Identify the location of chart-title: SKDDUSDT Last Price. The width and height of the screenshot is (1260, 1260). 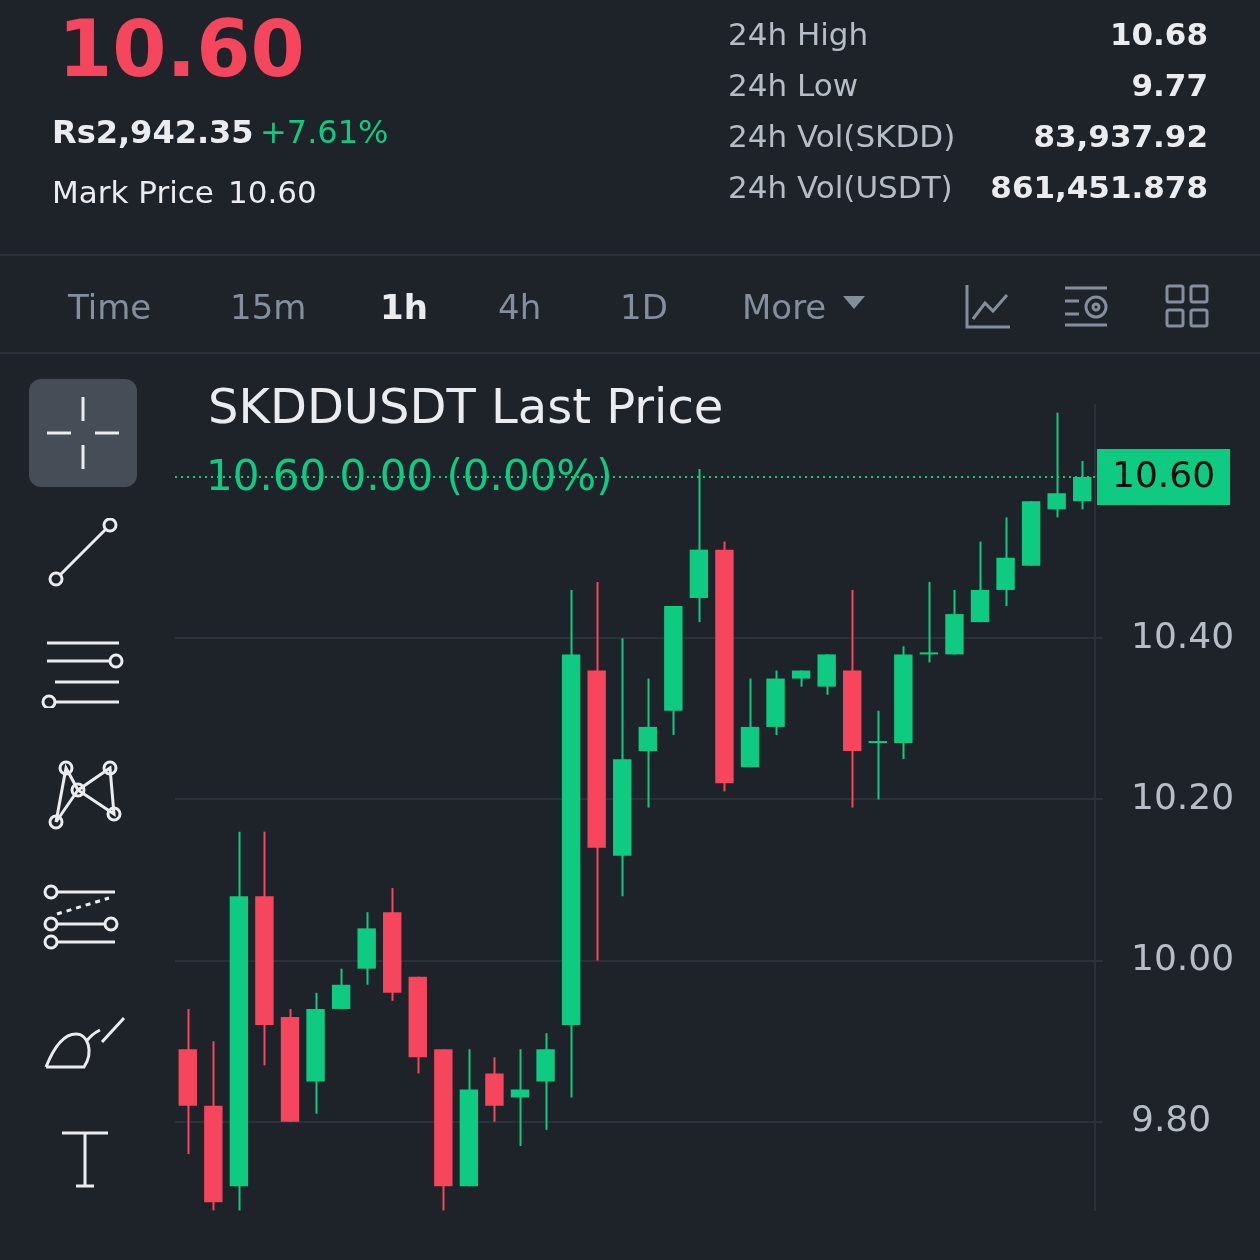
(466, 406).